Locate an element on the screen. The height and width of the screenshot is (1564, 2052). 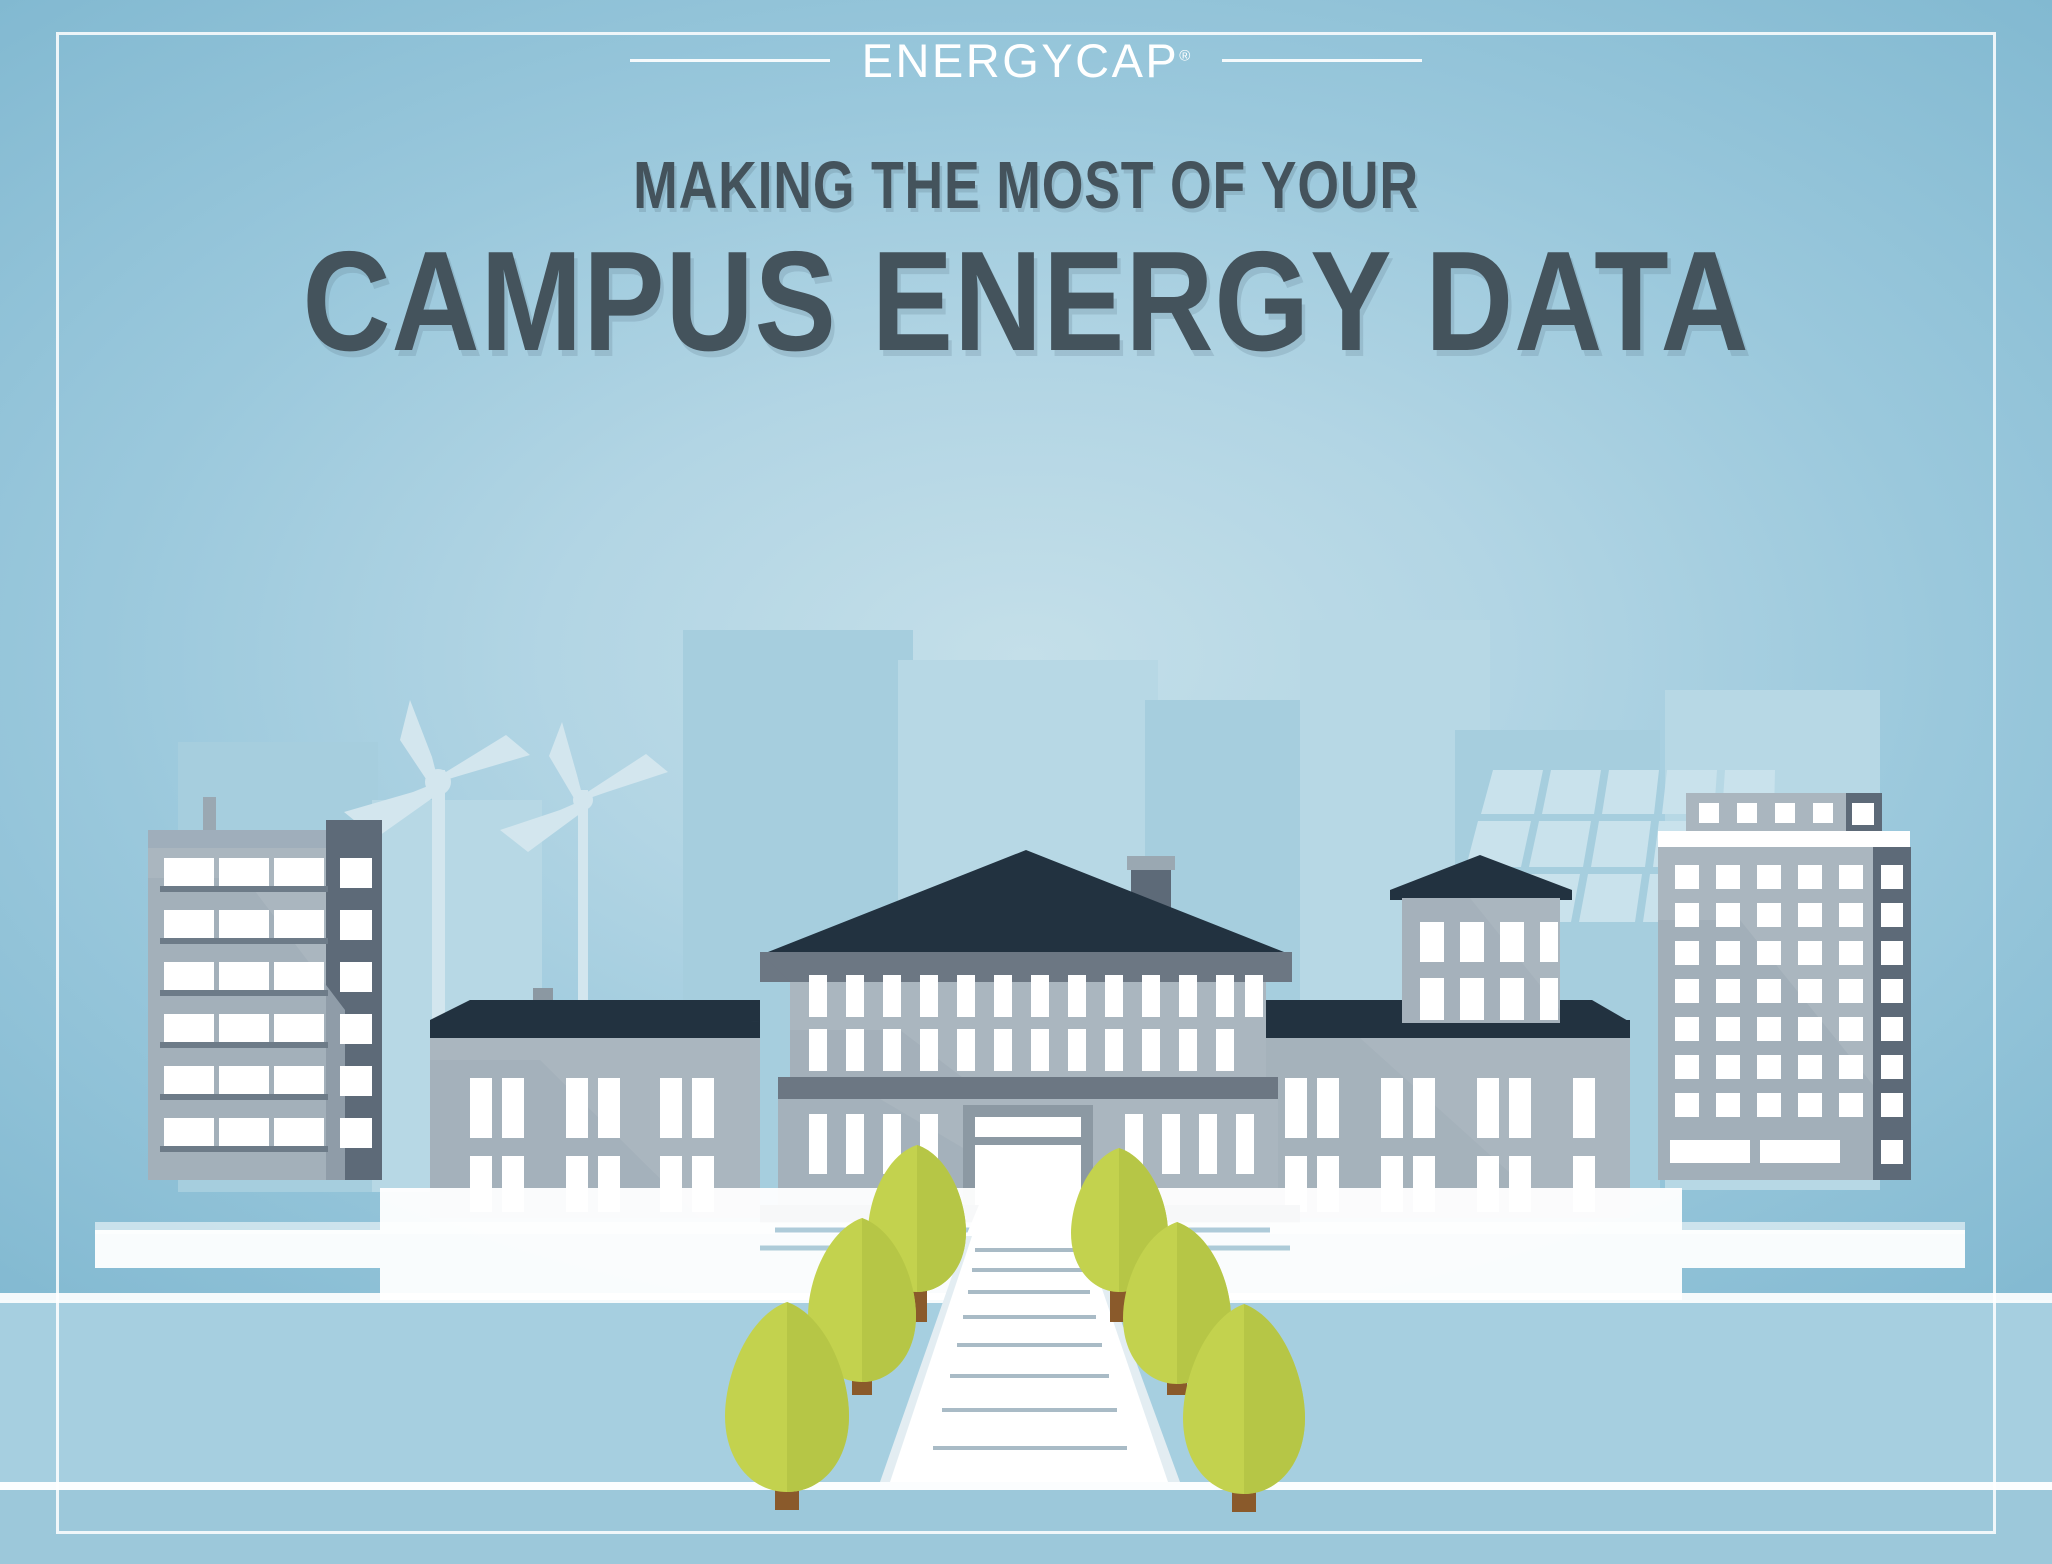
logo-rule-right is located at coordinates (1322, 60).